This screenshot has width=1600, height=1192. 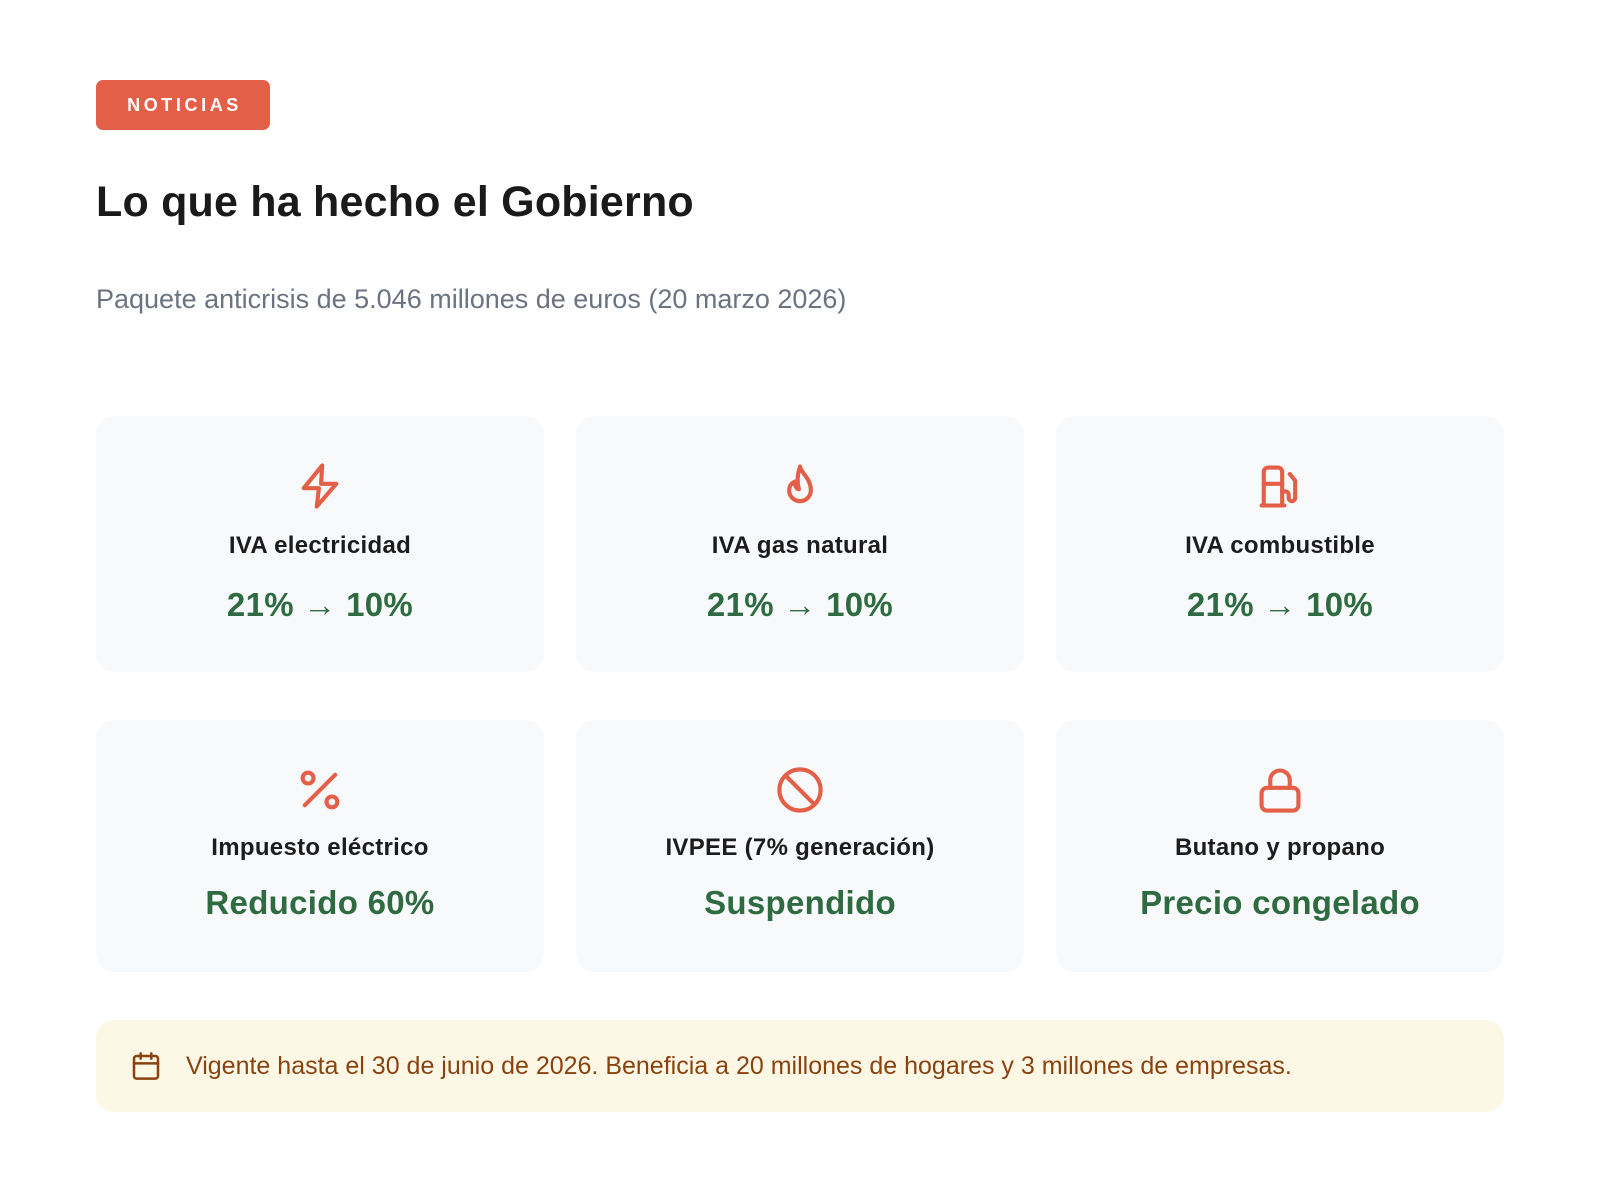 I want to click on fuel-pump-icon, so click(x=1280, y=486).